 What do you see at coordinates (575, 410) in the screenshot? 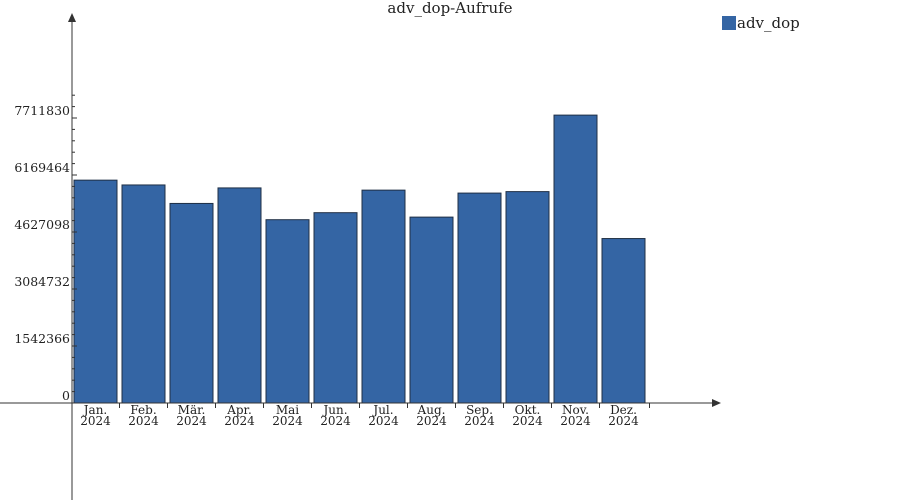
I see `x-tick-label-month: Nov.` at bounding box center [575, 410].